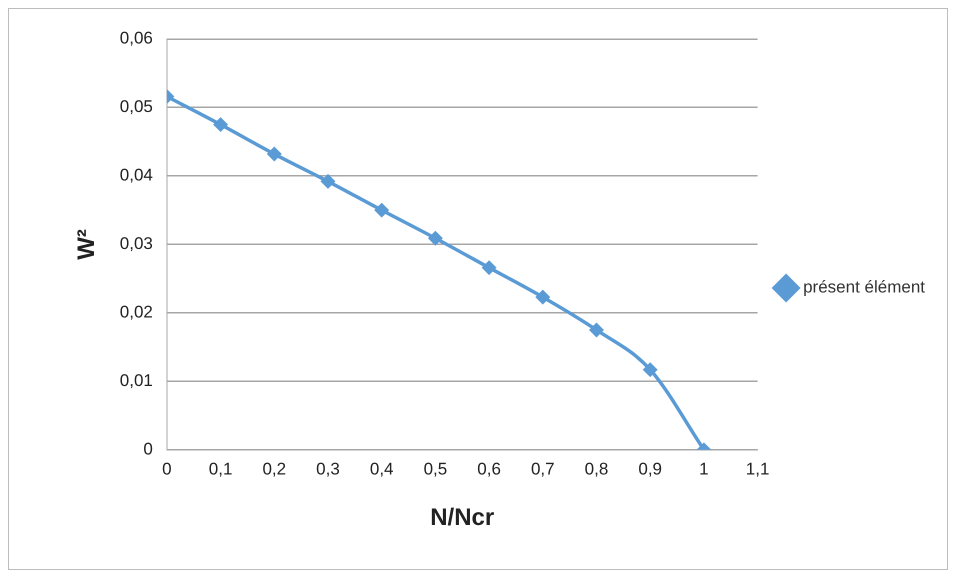  I want to click on y-tick-label: 0,01, so click(136, 380).